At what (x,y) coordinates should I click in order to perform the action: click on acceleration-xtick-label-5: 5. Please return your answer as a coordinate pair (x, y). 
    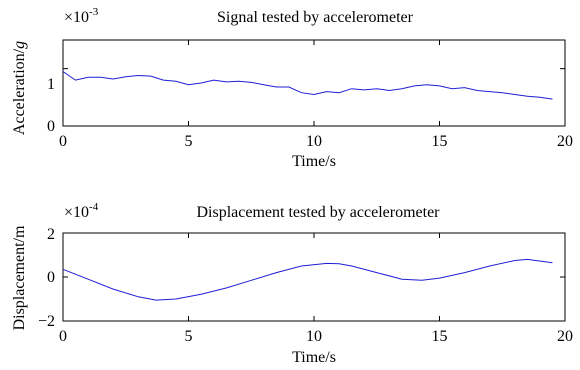
    Looking at the image, I should click on (189, 141).